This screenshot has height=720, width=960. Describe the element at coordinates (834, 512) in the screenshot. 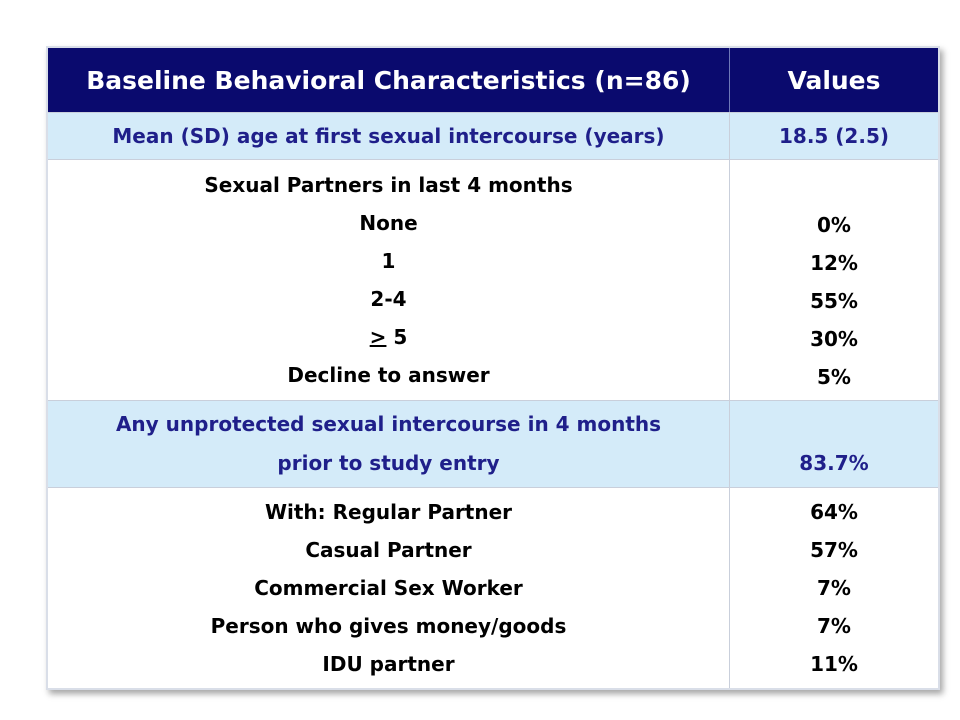

I see `regular-partner-value: 64%` at that location.